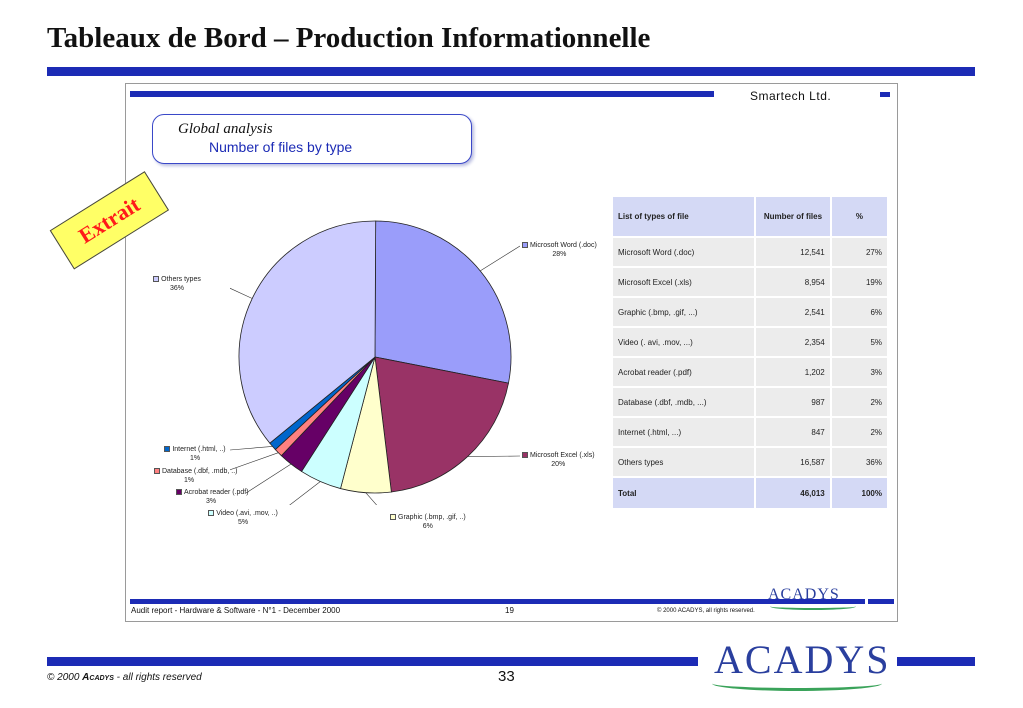 The width and height of the screenshot is (1023, 708). Describe the element at coordinates (793, 216) in the screenshot. I see `header-count: Number of files` at that location.